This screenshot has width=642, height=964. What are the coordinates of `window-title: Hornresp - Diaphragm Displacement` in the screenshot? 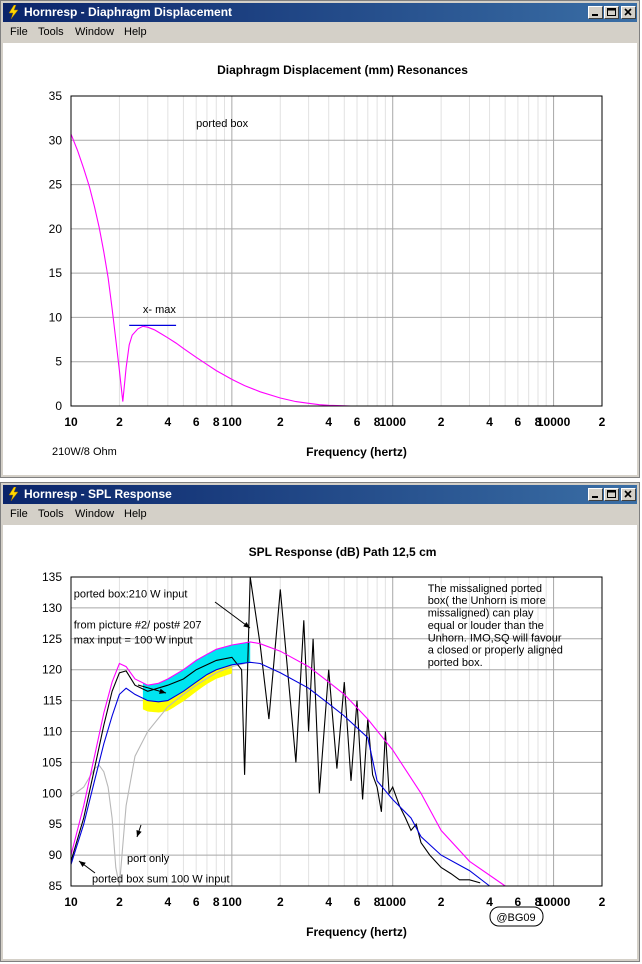 It's located at (128, 12).